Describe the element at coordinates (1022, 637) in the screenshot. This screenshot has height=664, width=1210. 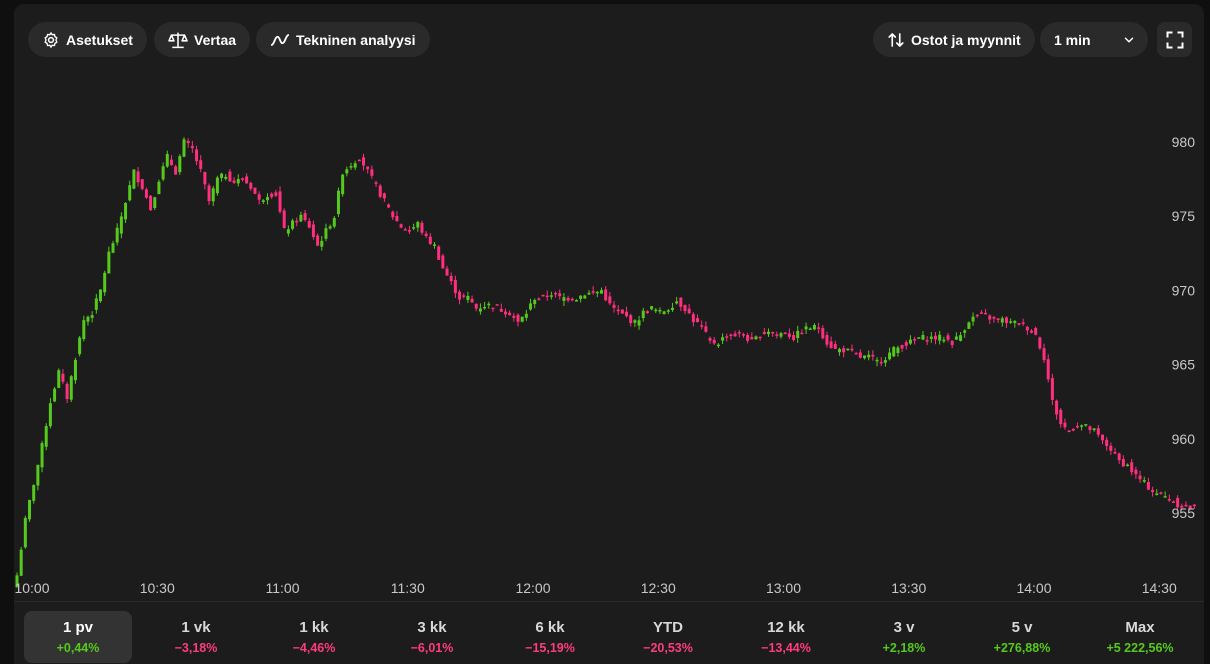
I see `period-5-v: 5 v +276,88%` at that location.